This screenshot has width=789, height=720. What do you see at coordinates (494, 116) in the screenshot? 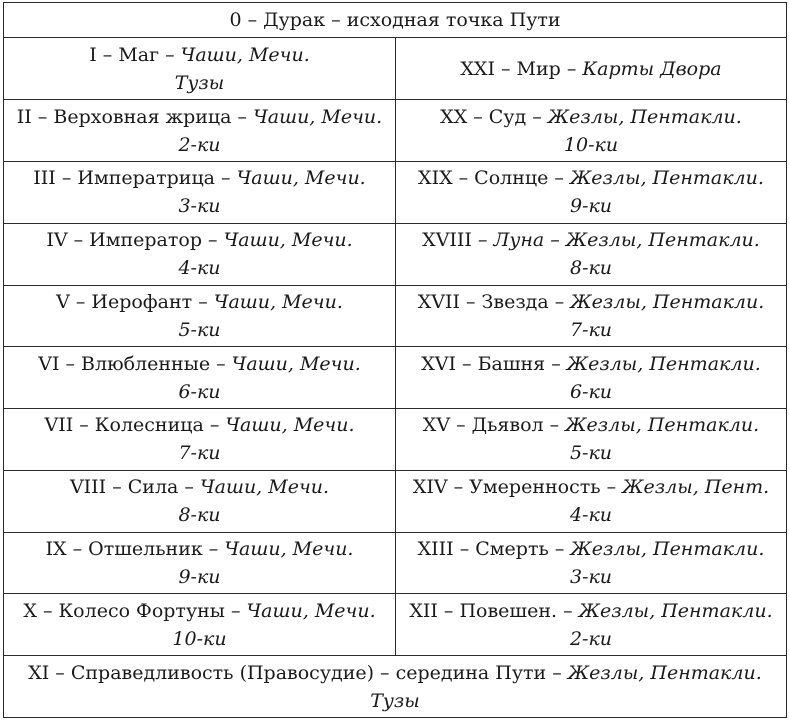
I see `arcana-name: XX – Суд –` at bounding box center [494, 116].